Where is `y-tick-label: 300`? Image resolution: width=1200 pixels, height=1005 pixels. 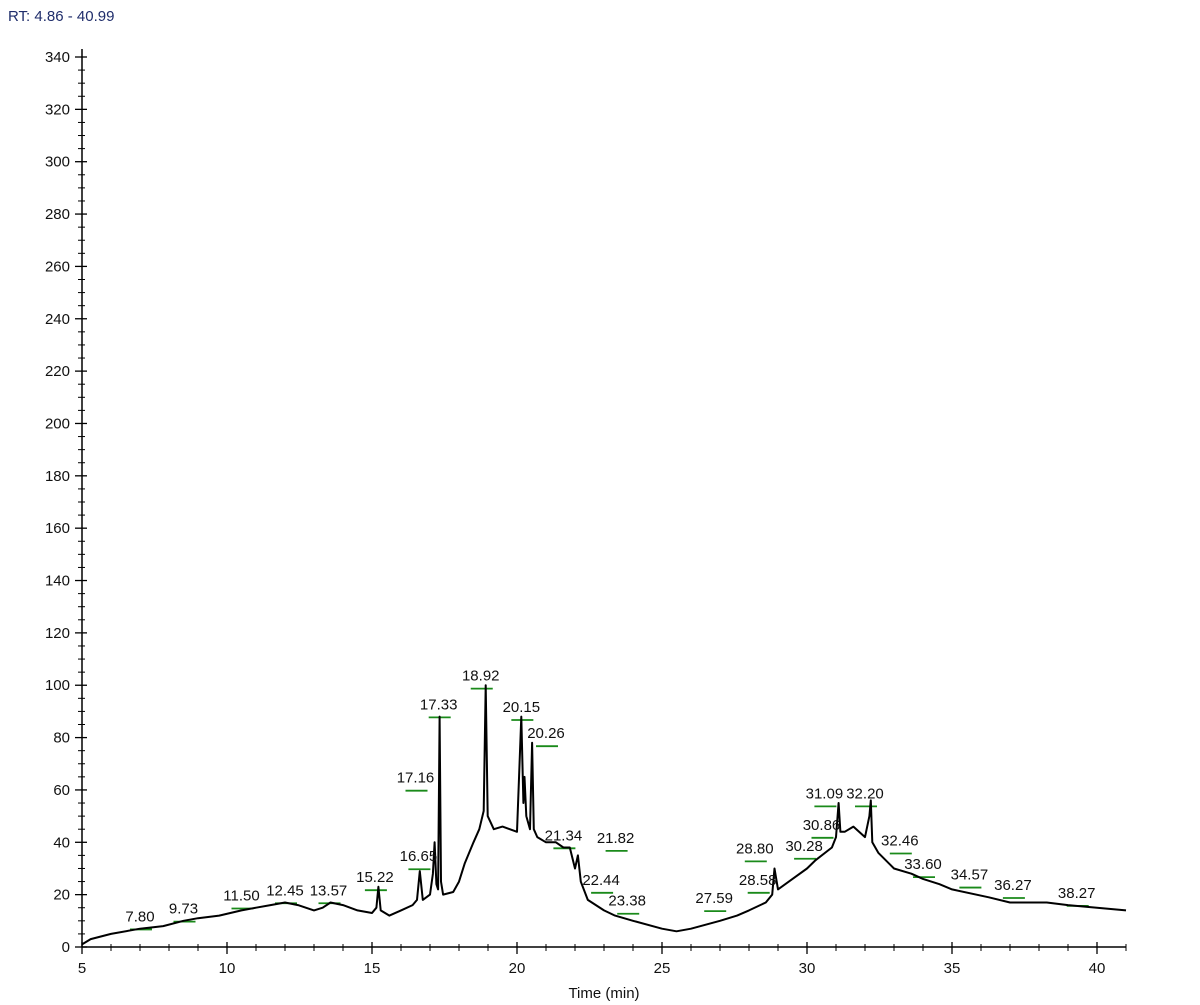
y-tick-label: 300 is located at coordinates (57, 162).